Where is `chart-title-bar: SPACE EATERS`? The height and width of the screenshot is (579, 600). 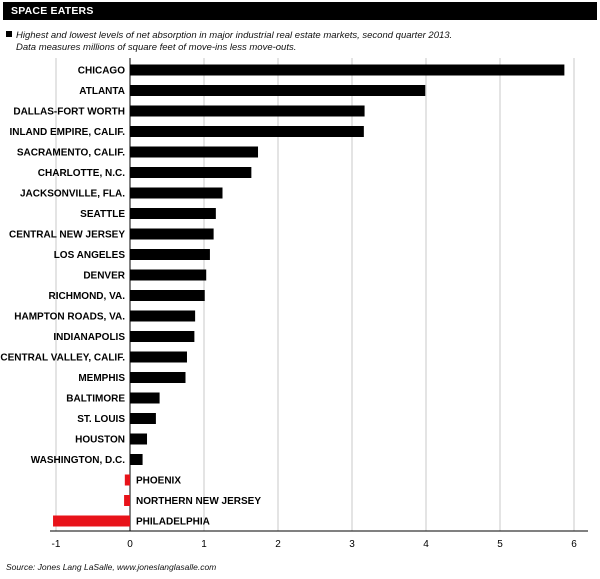 chart-title-bar: SPACE EATERS is located at coordinates (300, 11).